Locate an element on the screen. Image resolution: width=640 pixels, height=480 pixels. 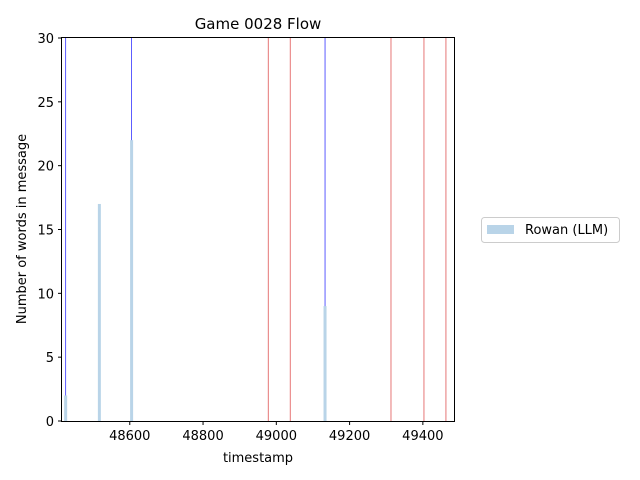
x-tick-label: 48600 is located at coordinates (129, 436).